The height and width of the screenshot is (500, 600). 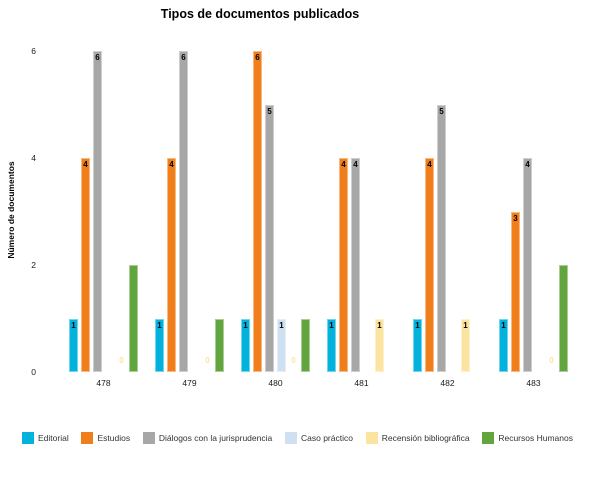 I want to click on chart-title: Tipos de documentos publicados, so click(x=260, y=14).